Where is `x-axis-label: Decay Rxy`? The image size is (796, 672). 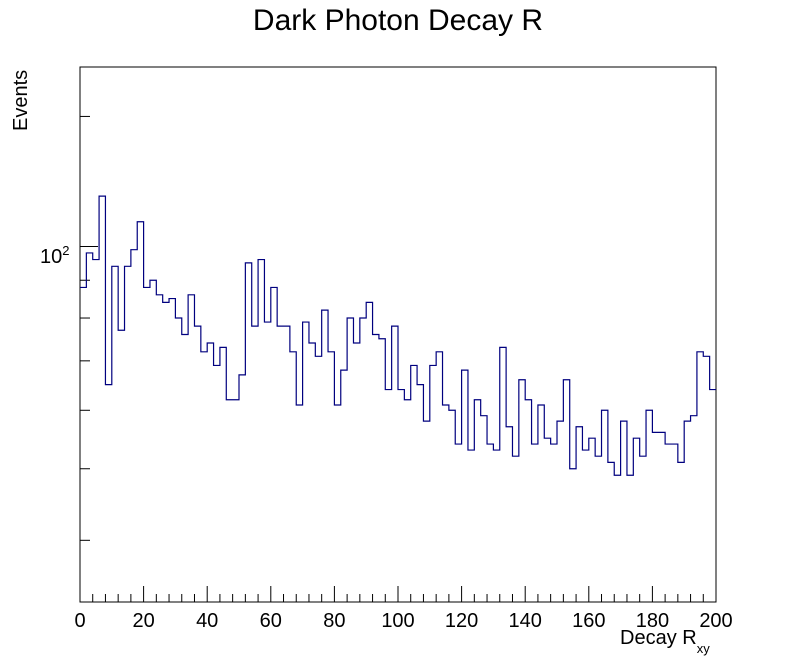 x-axis-label: Decay Rxy is located at coordinates (665, 641).